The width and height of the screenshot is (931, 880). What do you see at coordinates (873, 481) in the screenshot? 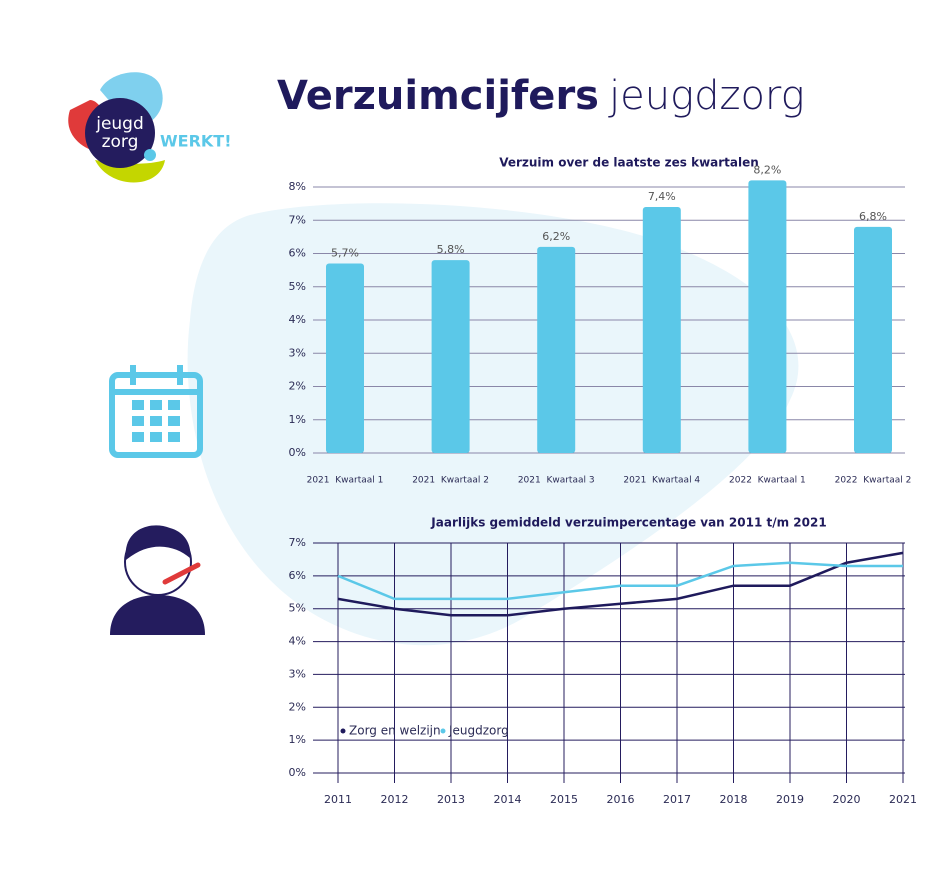
I see `x-tick-label: 2022 Kwartaal 2` at bounding box center [873, 481].